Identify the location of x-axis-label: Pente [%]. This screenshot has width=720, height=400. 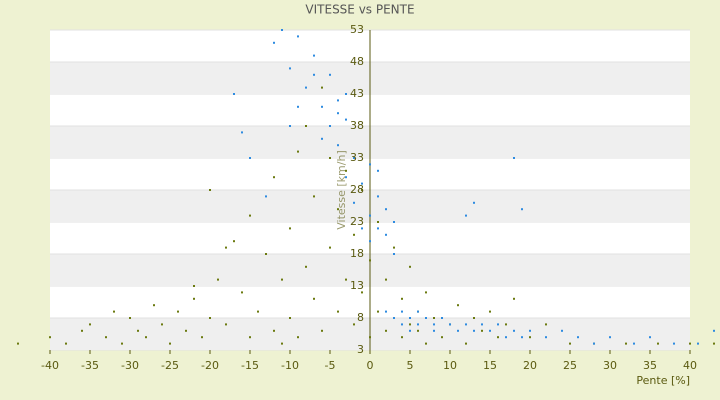
(663, 380).